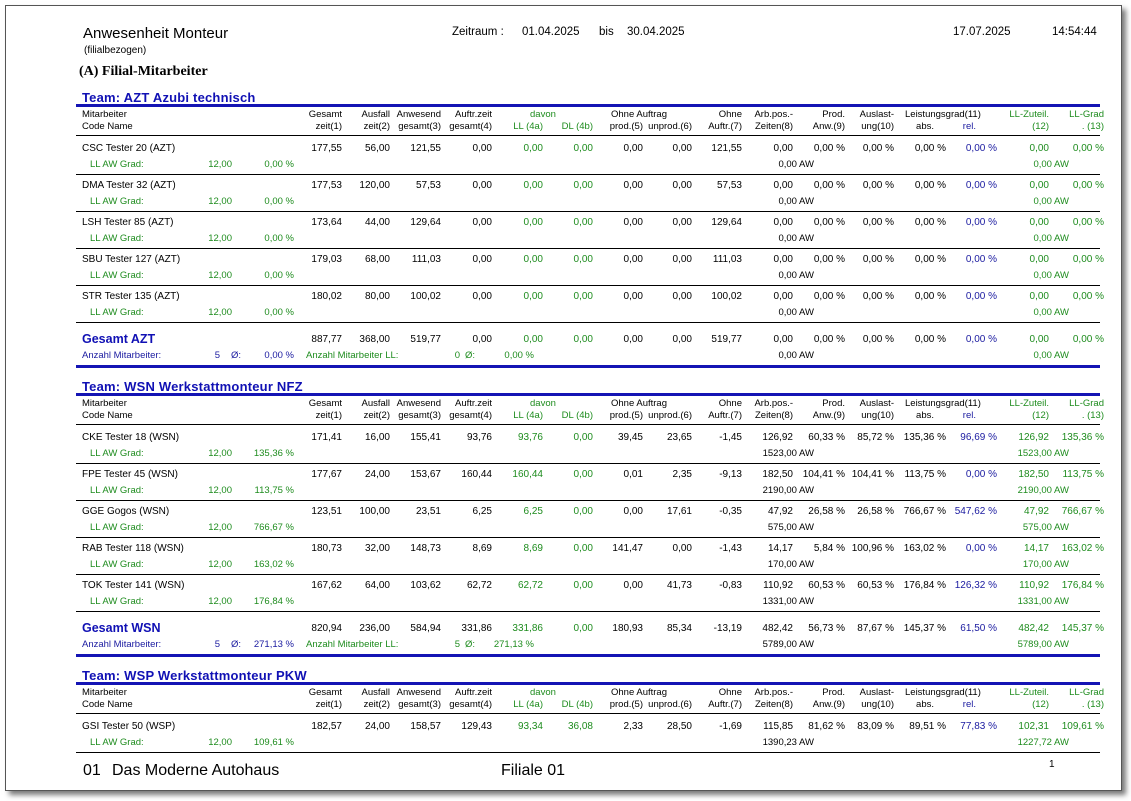 This screenshot has height=801, width=1131. I want to click on header-code-name: Code Name, so click(107, 415).